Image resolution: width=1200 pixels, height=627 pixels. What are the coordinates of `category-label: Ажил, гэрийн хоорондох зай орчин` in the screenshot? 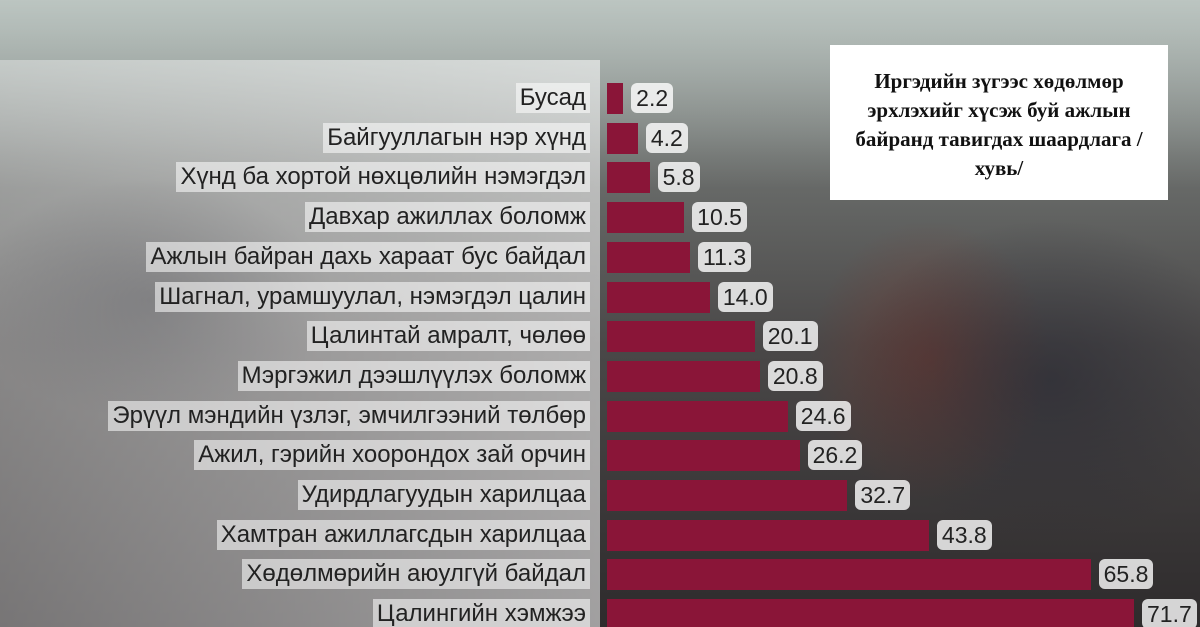 It's located at (392, 455).